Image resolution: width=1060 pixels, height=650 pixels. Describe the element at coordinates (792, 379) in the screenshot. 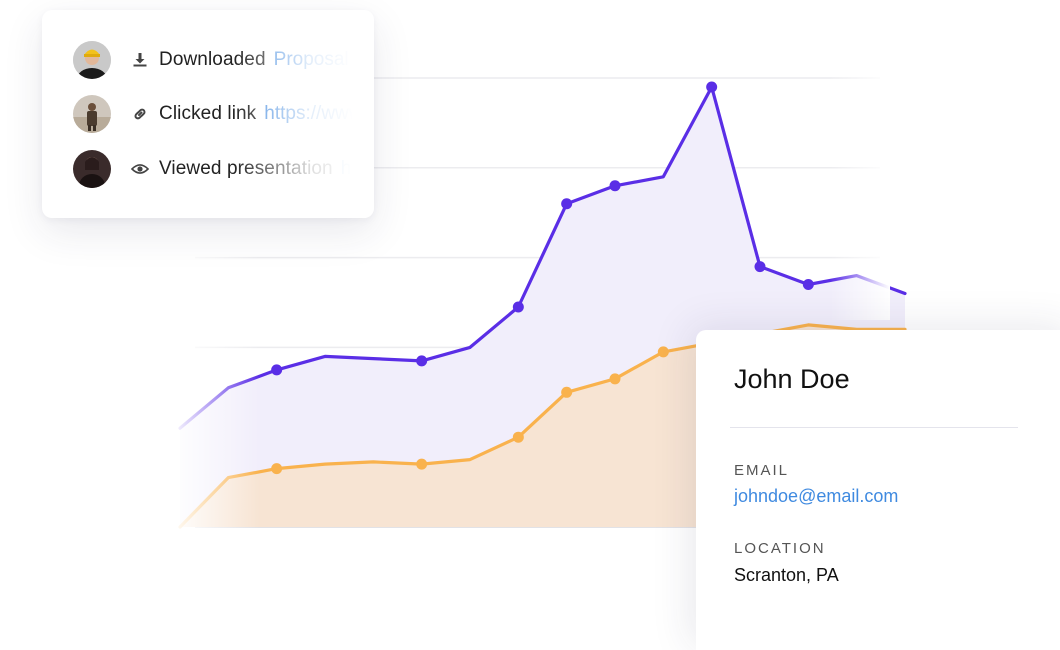

I see `contact-name: John Doe` at that location.